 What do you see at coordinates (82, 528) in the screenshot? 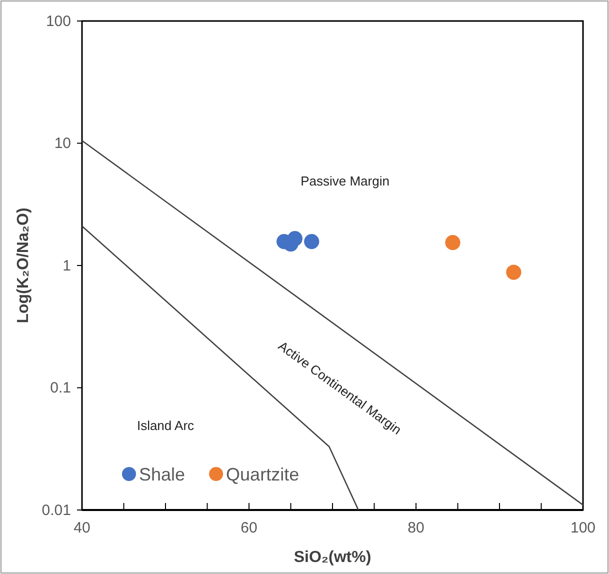
I see `x-tick-label: 40` at bounding box center [82, 528].